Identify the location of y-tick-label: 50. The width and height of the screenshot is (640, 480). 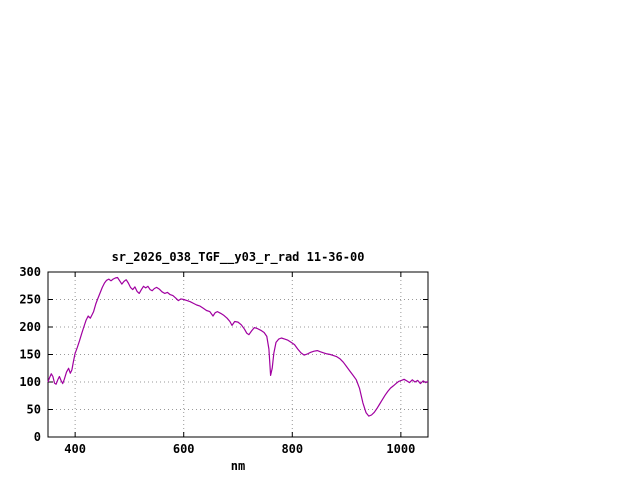
(34, 410).